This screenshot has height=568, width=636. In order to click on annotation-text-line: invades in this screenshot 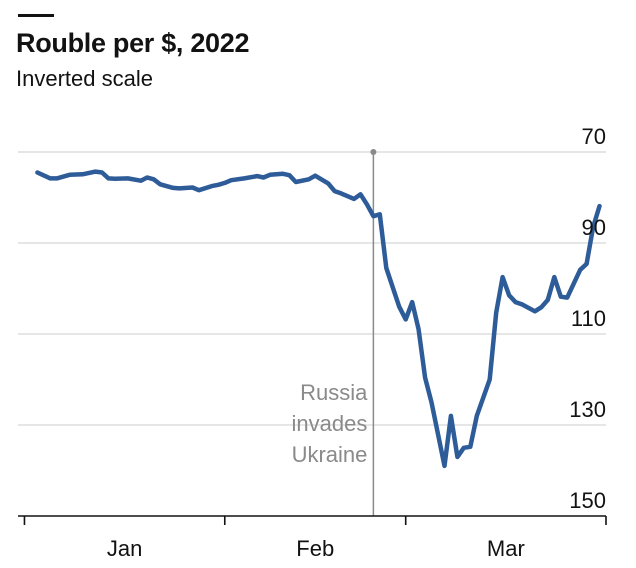, I will do `click(330, 423)`.